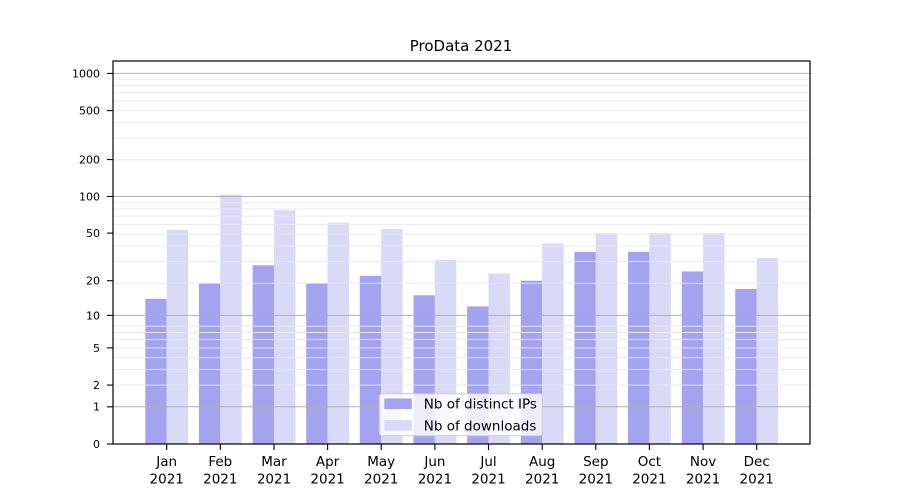  I want to click on x-tick-label-month: Jan, so click(166, 462).